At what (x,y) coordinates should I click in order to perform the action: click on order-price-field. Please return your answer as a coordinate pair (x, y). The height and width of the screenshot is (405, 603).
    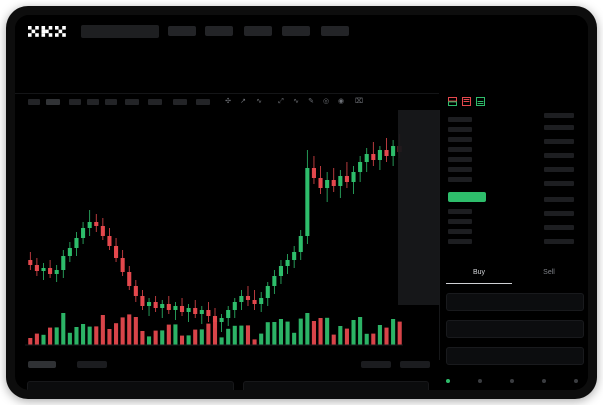
    Looking at the image, I should click on (515, 302).